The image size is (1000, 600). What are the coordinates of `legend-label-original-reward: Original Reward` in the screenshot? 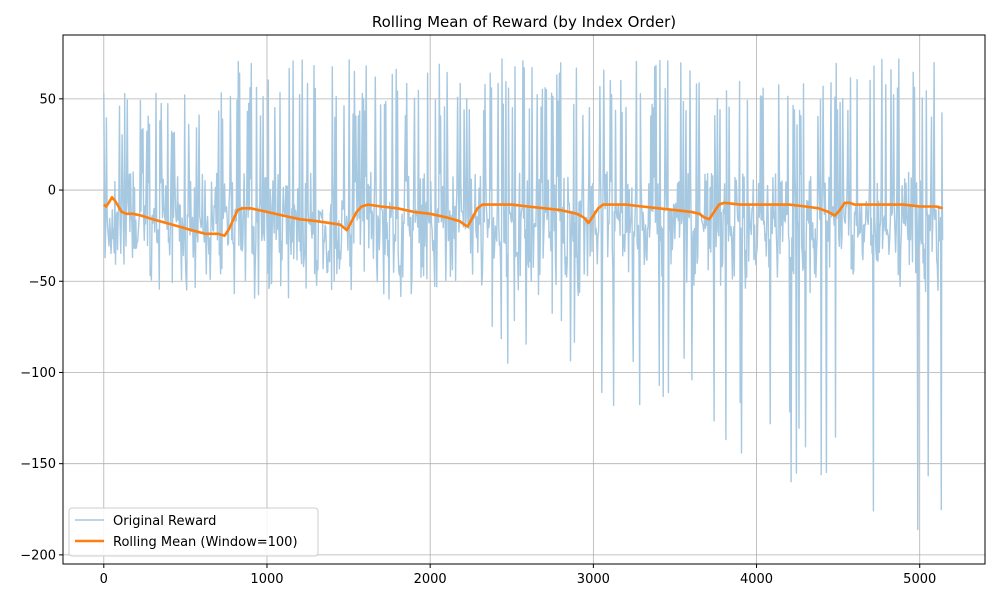 It's located at (164, 521).